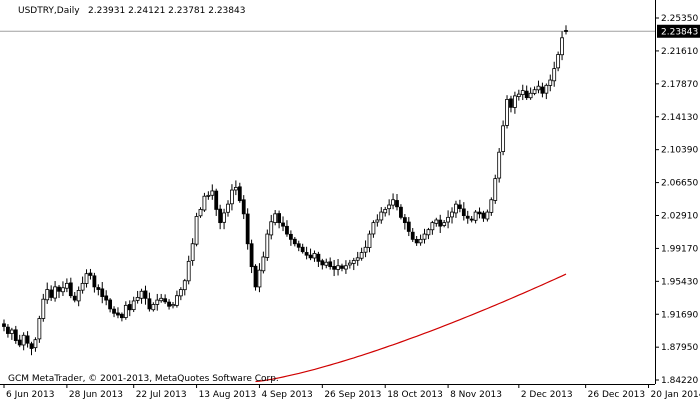 Image resolution: width=700 pixels, height=402 pixels. Describe the element at coordinates (679, 315) in the screenshot. I see `price-tick-label: 1.91690` at that location.